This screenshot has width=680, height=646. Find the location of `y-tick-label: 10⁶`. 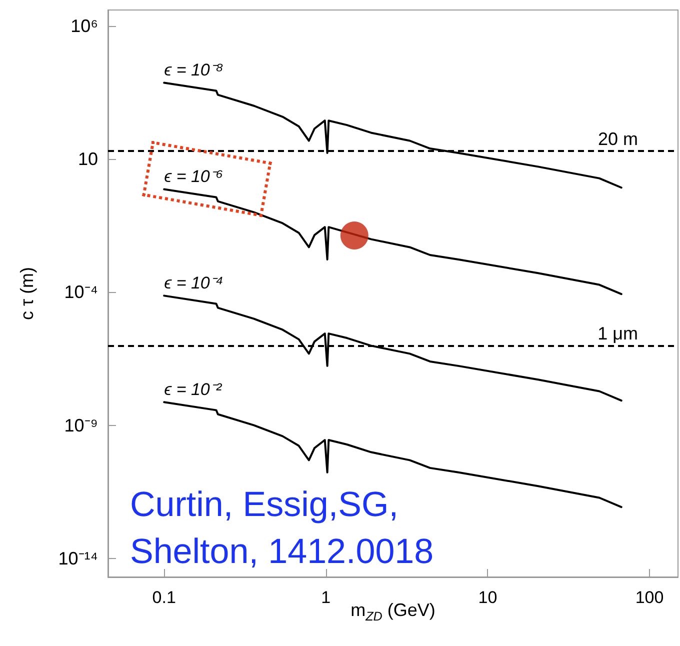

y-tick-label: 10⁶ is located at coordinates (84, 26).